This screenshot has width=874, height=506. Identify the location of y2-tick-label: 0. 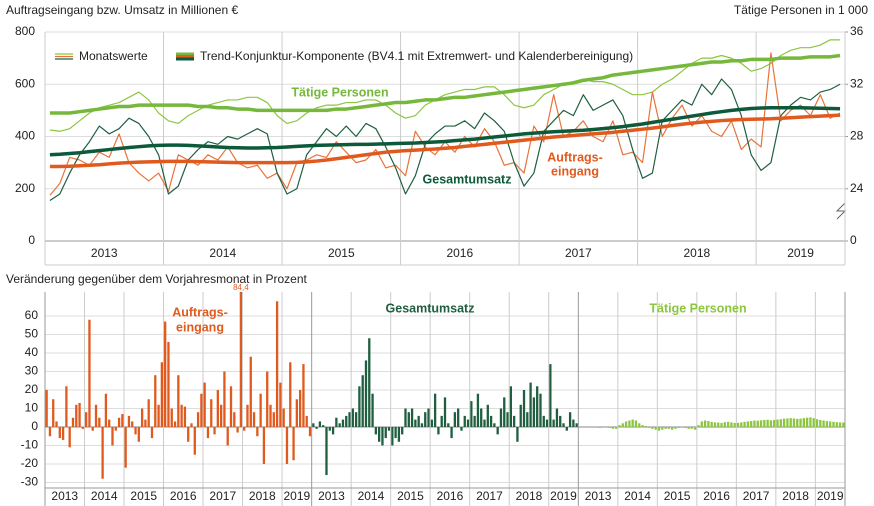
(853, 240).